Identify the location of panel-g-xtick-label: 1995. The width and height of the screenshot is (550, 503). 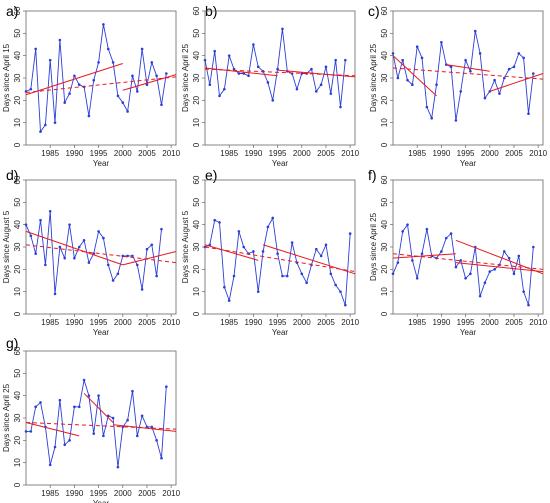
(99, 493).